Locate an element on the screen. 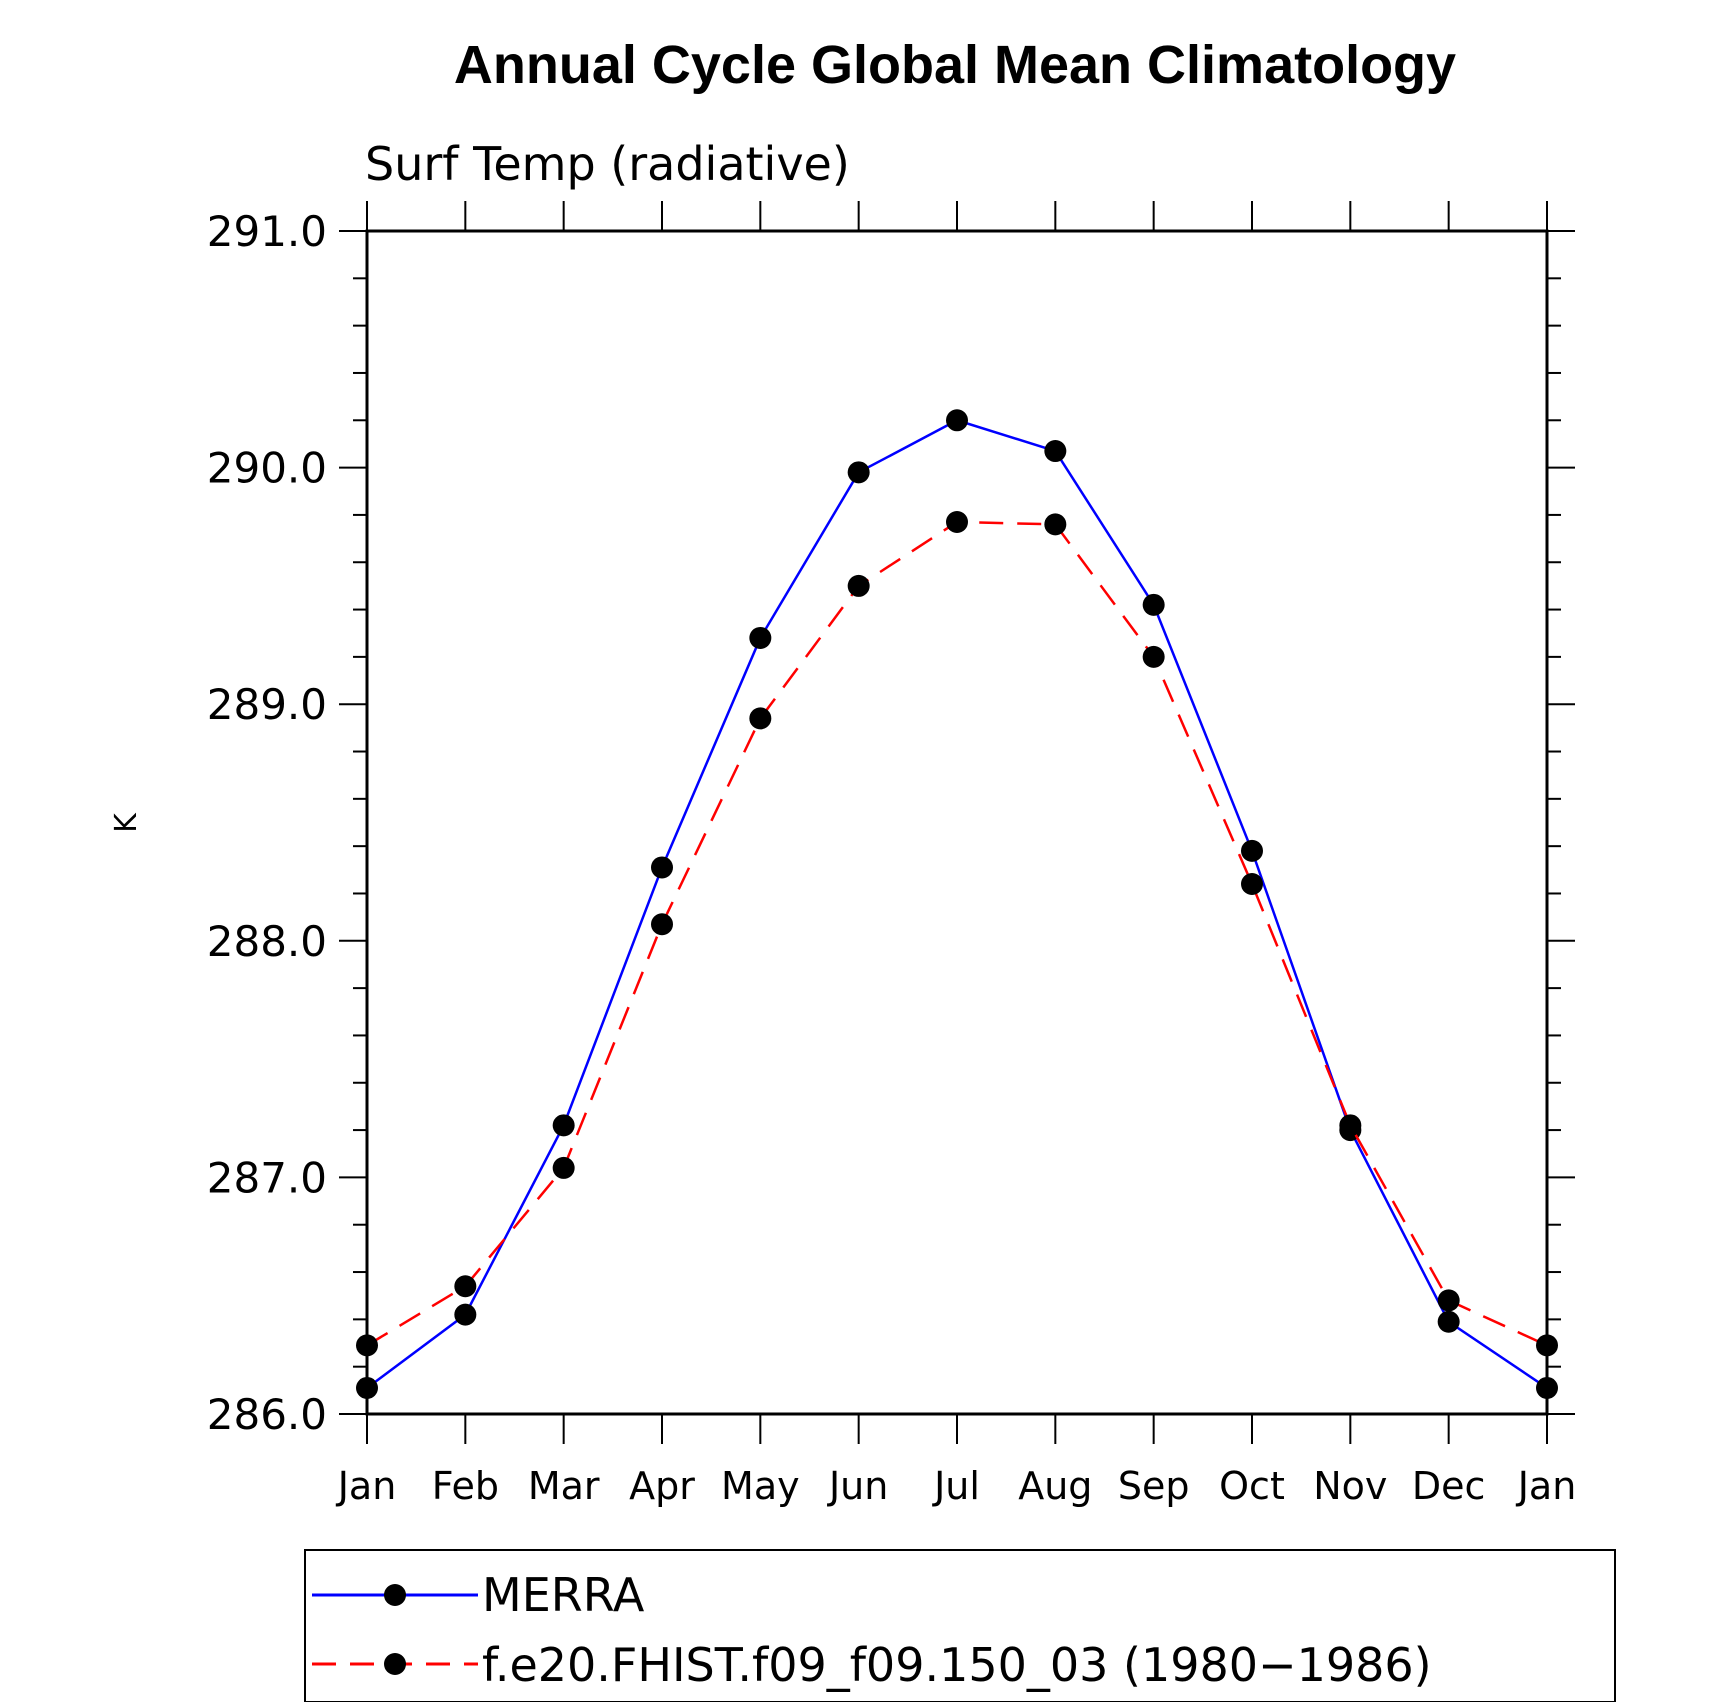  x-tick-label: May is located at coordinates (760, 1486).